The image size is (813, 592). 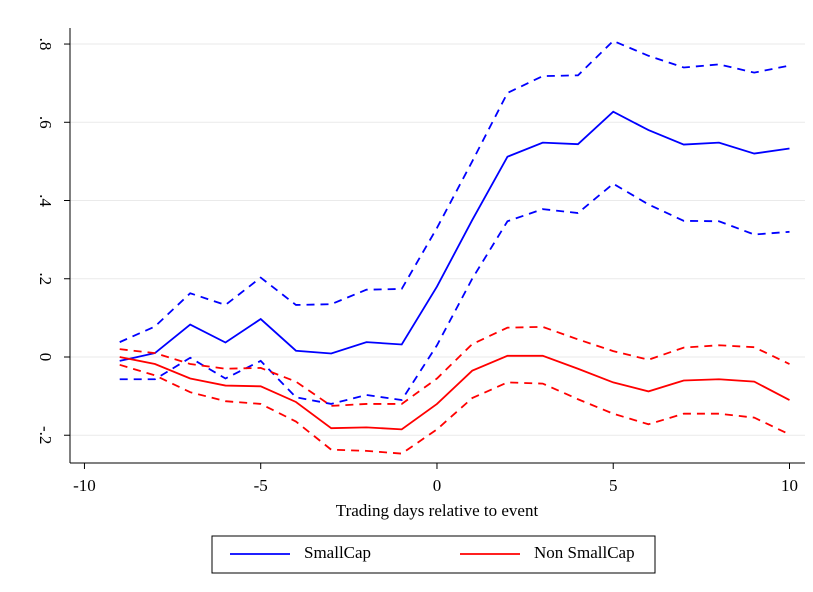 What do you see at coordinates (437, 485) in the screenshot?
I see `x-tick-label: 0` at bounding box center [437, 485].